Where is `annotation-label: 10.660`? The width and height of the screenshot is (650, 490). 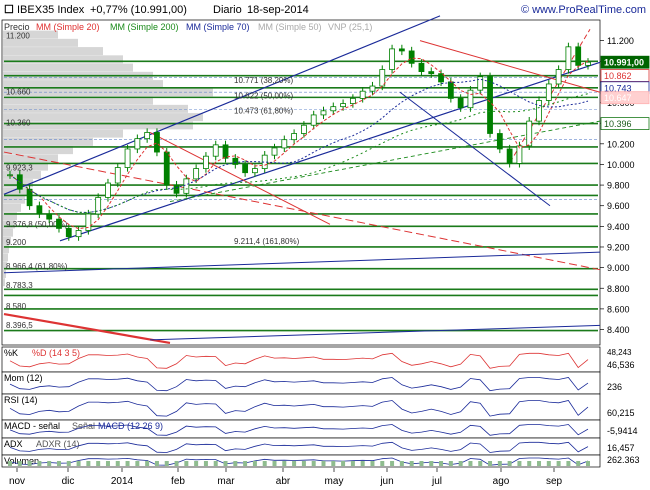
annotation-label: 10.660 is located at coordinates (18, 91).